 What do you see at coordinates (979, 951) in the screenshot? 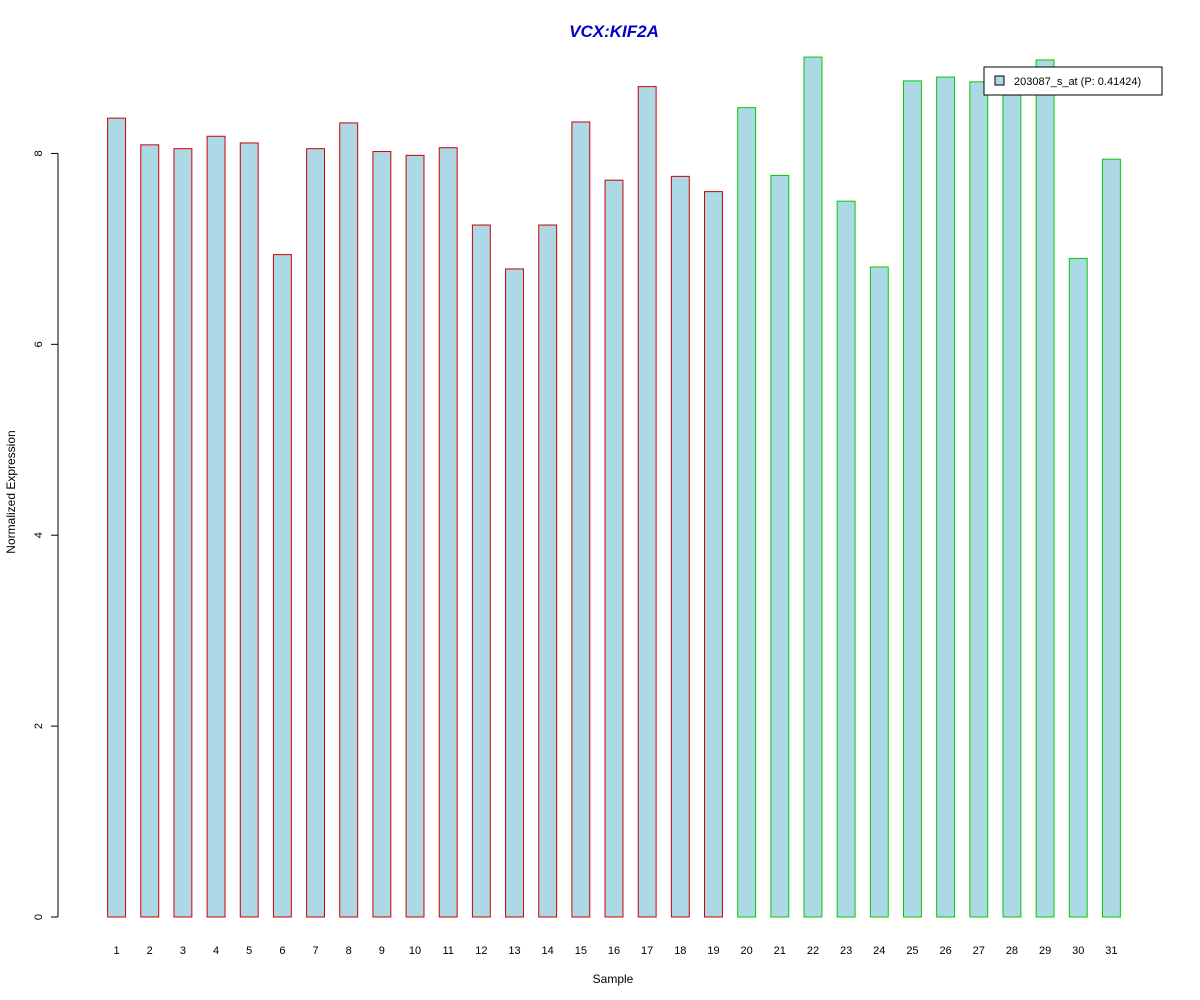
I see `x-tick-label: 27` at bounding box center [979, 951].